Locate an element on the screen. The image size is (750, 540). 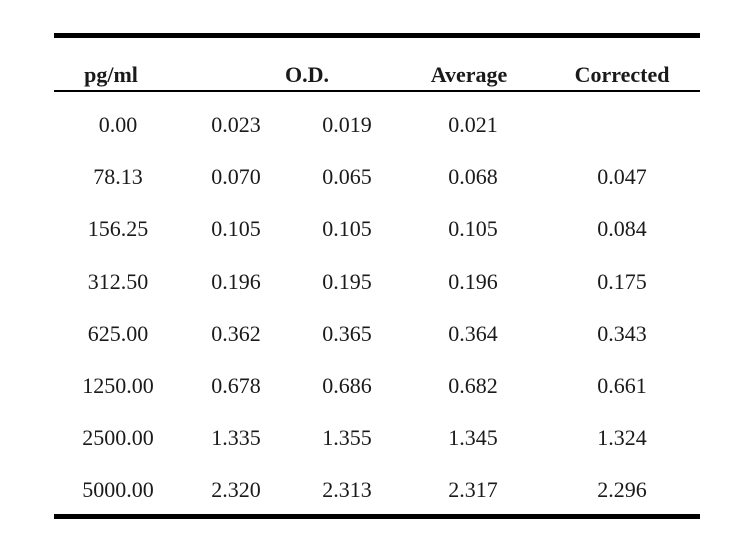
cell-pg-ml: 625.00 is located at coordinates (118, 333).